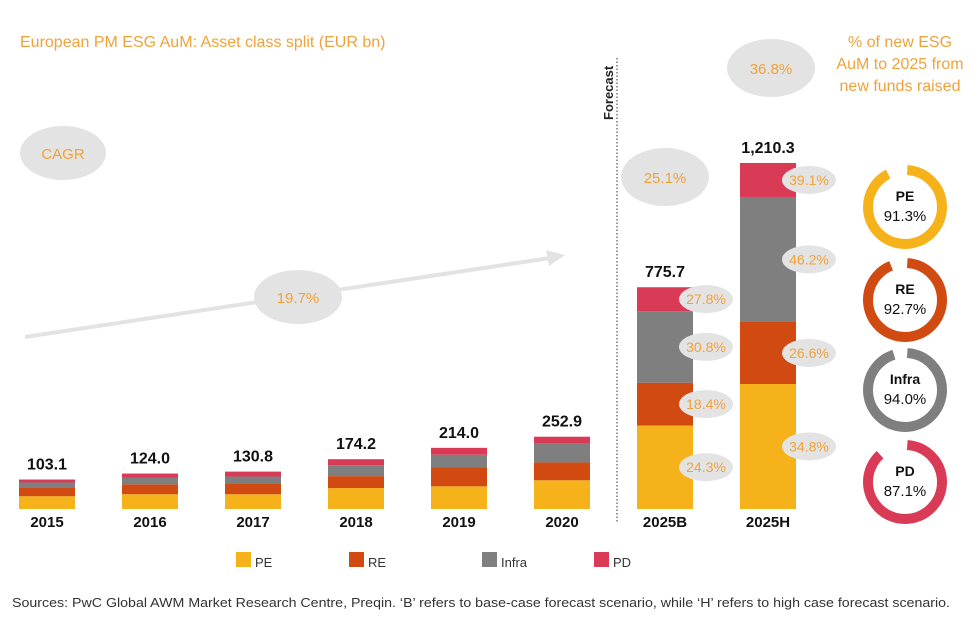  I want to click on bar-total-label: 124.0, so click(150, 459).